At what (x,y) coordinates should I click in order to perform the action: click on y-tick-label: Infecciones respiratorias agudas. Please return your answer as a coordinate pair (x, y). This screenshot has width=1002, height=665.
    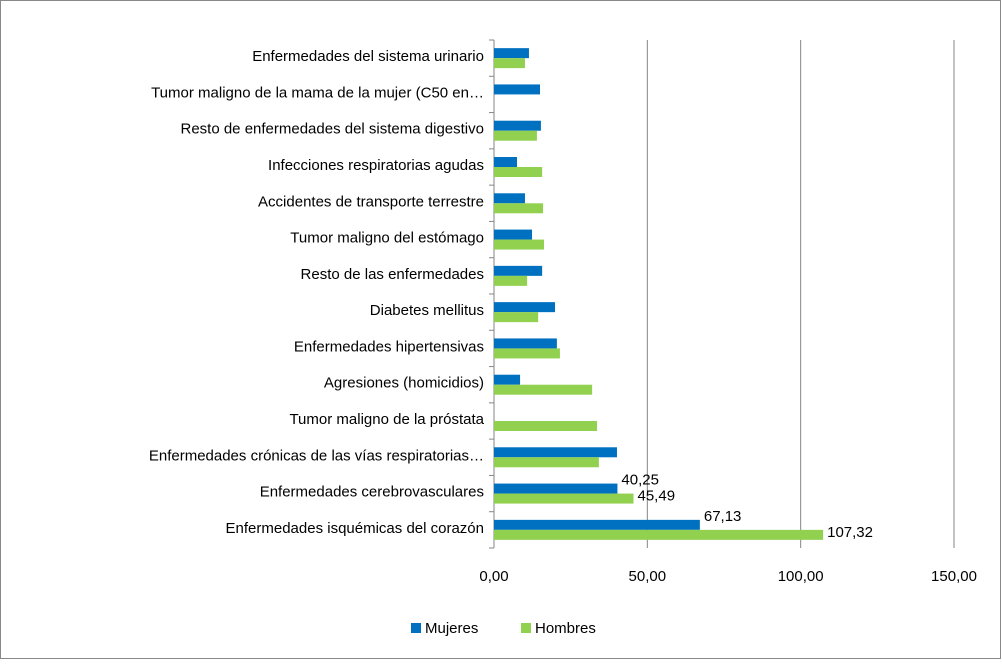
    Looking at the image, I should click on (376, 165).